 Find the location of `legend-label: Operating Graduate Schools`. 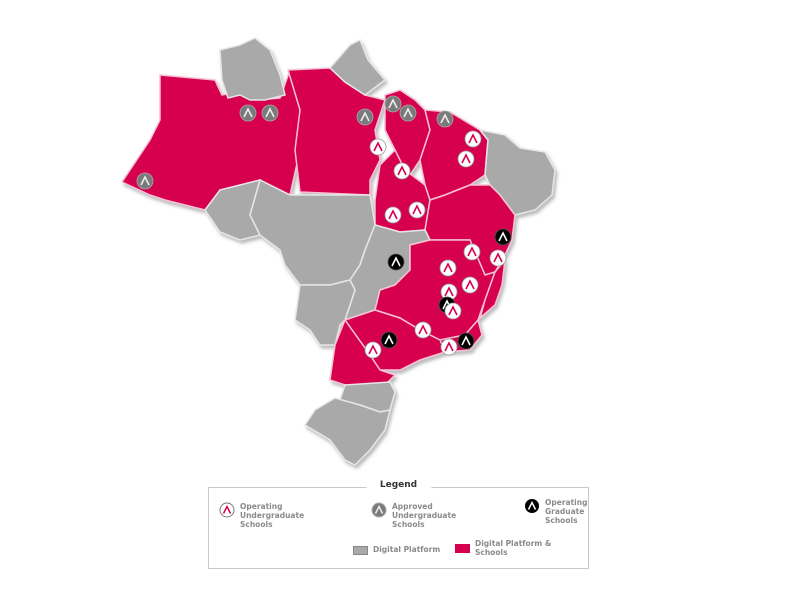

legend-label: Operating Graduate Schools is located at coordinates (566, 511).